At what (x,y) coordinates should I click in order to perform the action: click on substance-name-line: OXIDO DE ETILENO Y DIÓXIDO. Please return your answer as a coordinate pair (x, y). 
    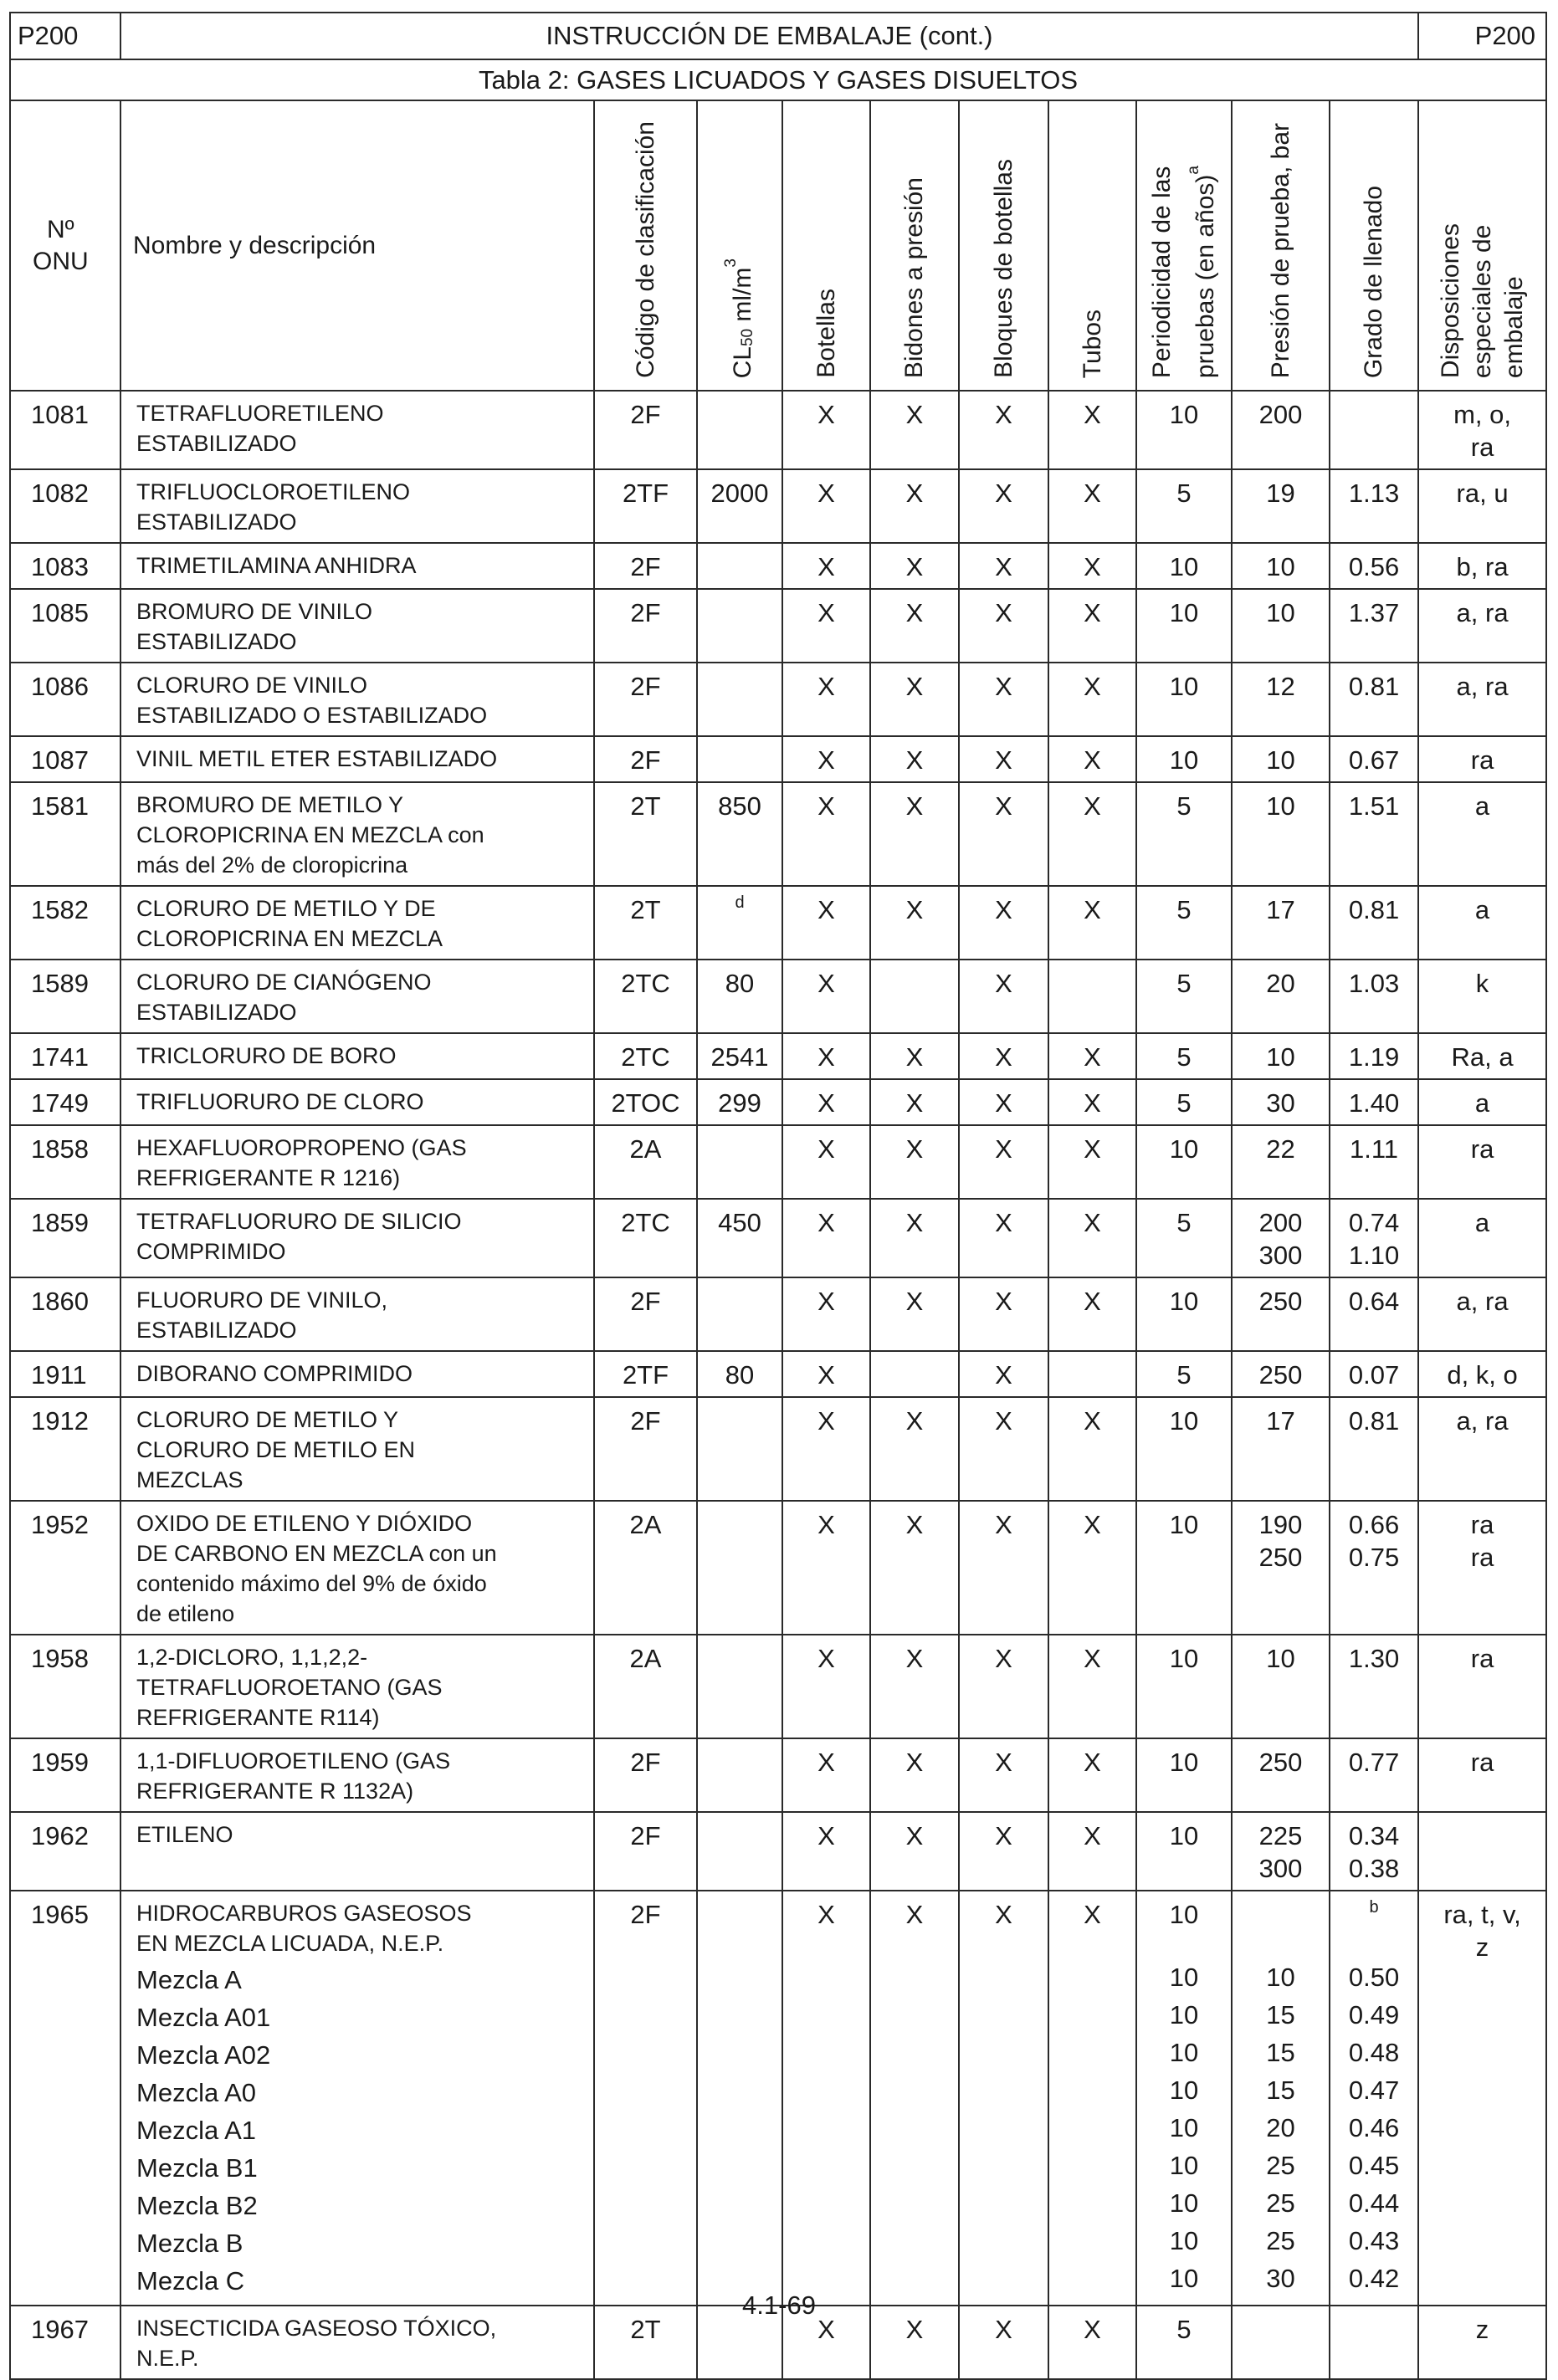
    Looking at the image, I should click on (304, 1523).